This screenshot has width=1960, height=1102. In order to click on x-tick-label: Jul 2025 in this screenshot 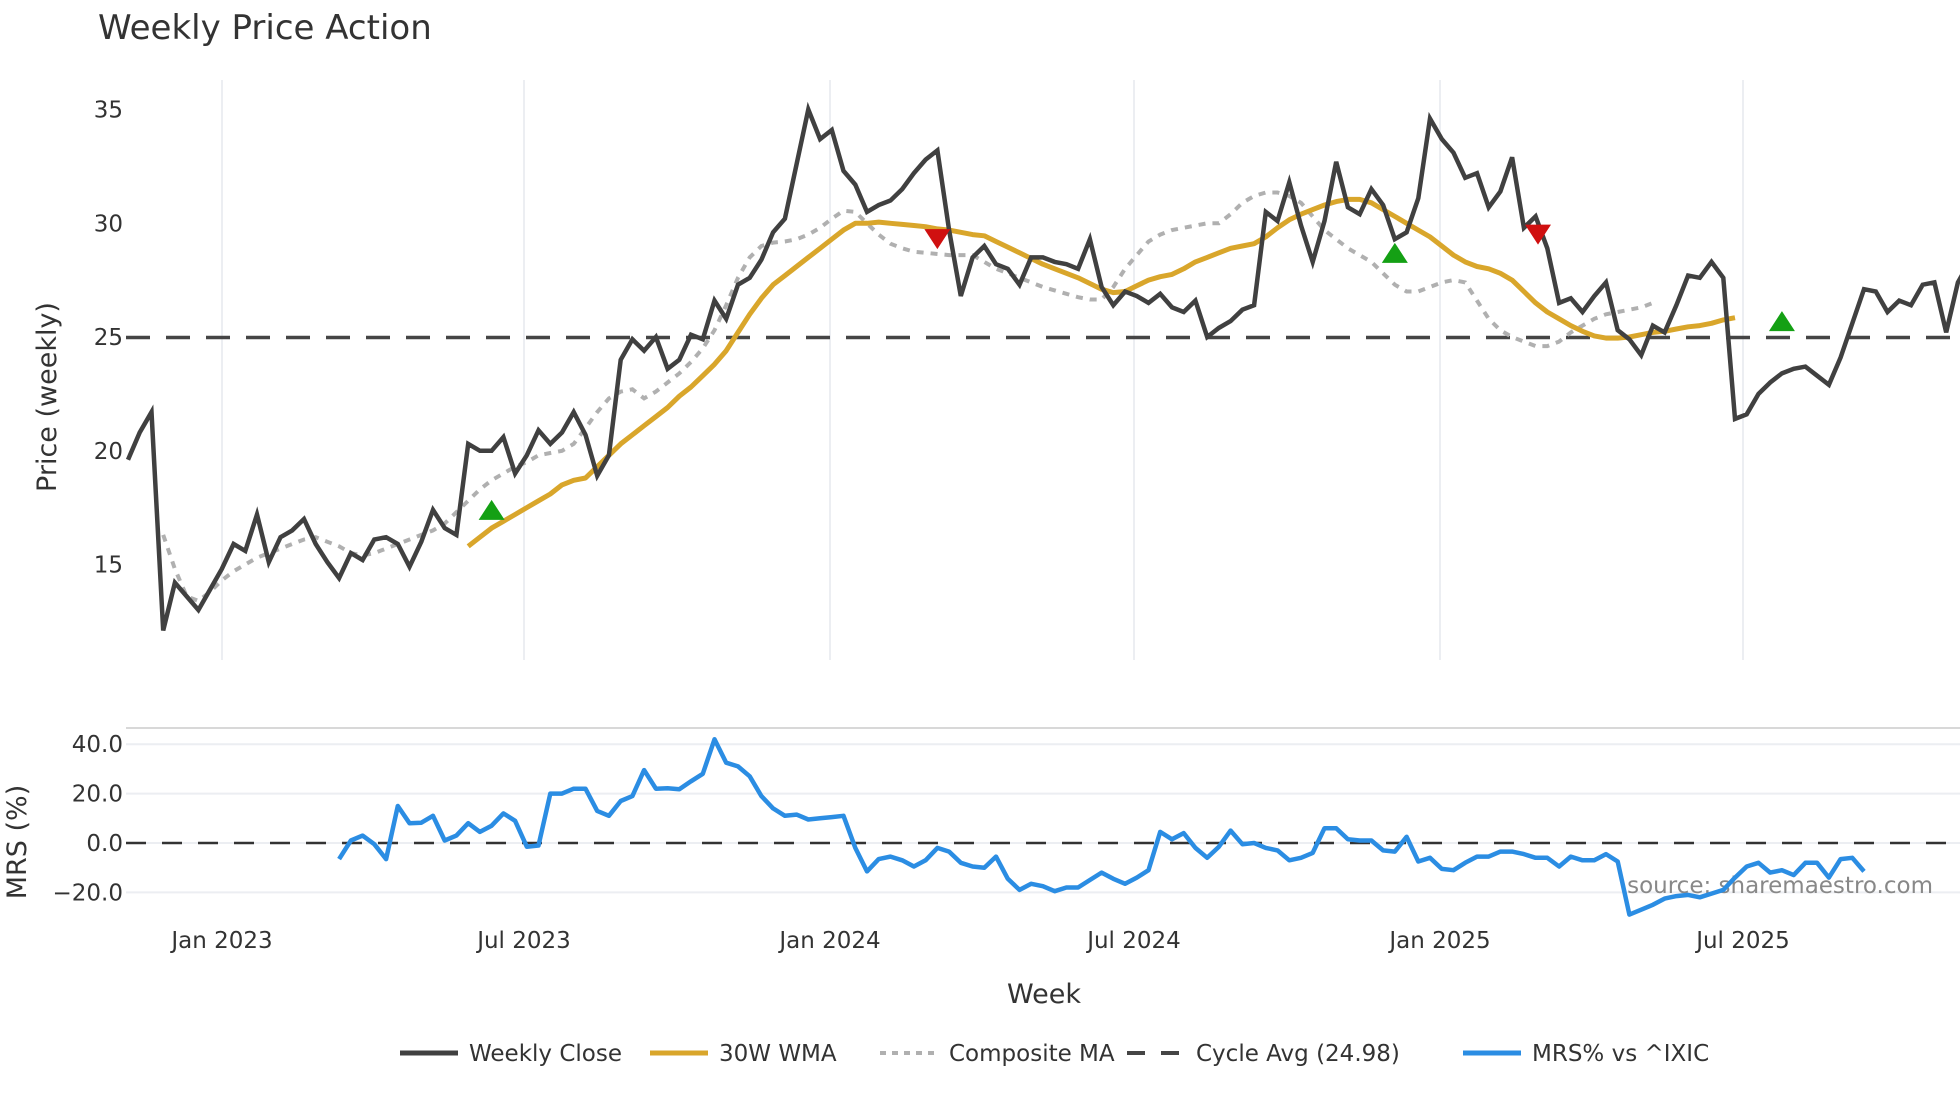, I will do `click(1742, 941)`.